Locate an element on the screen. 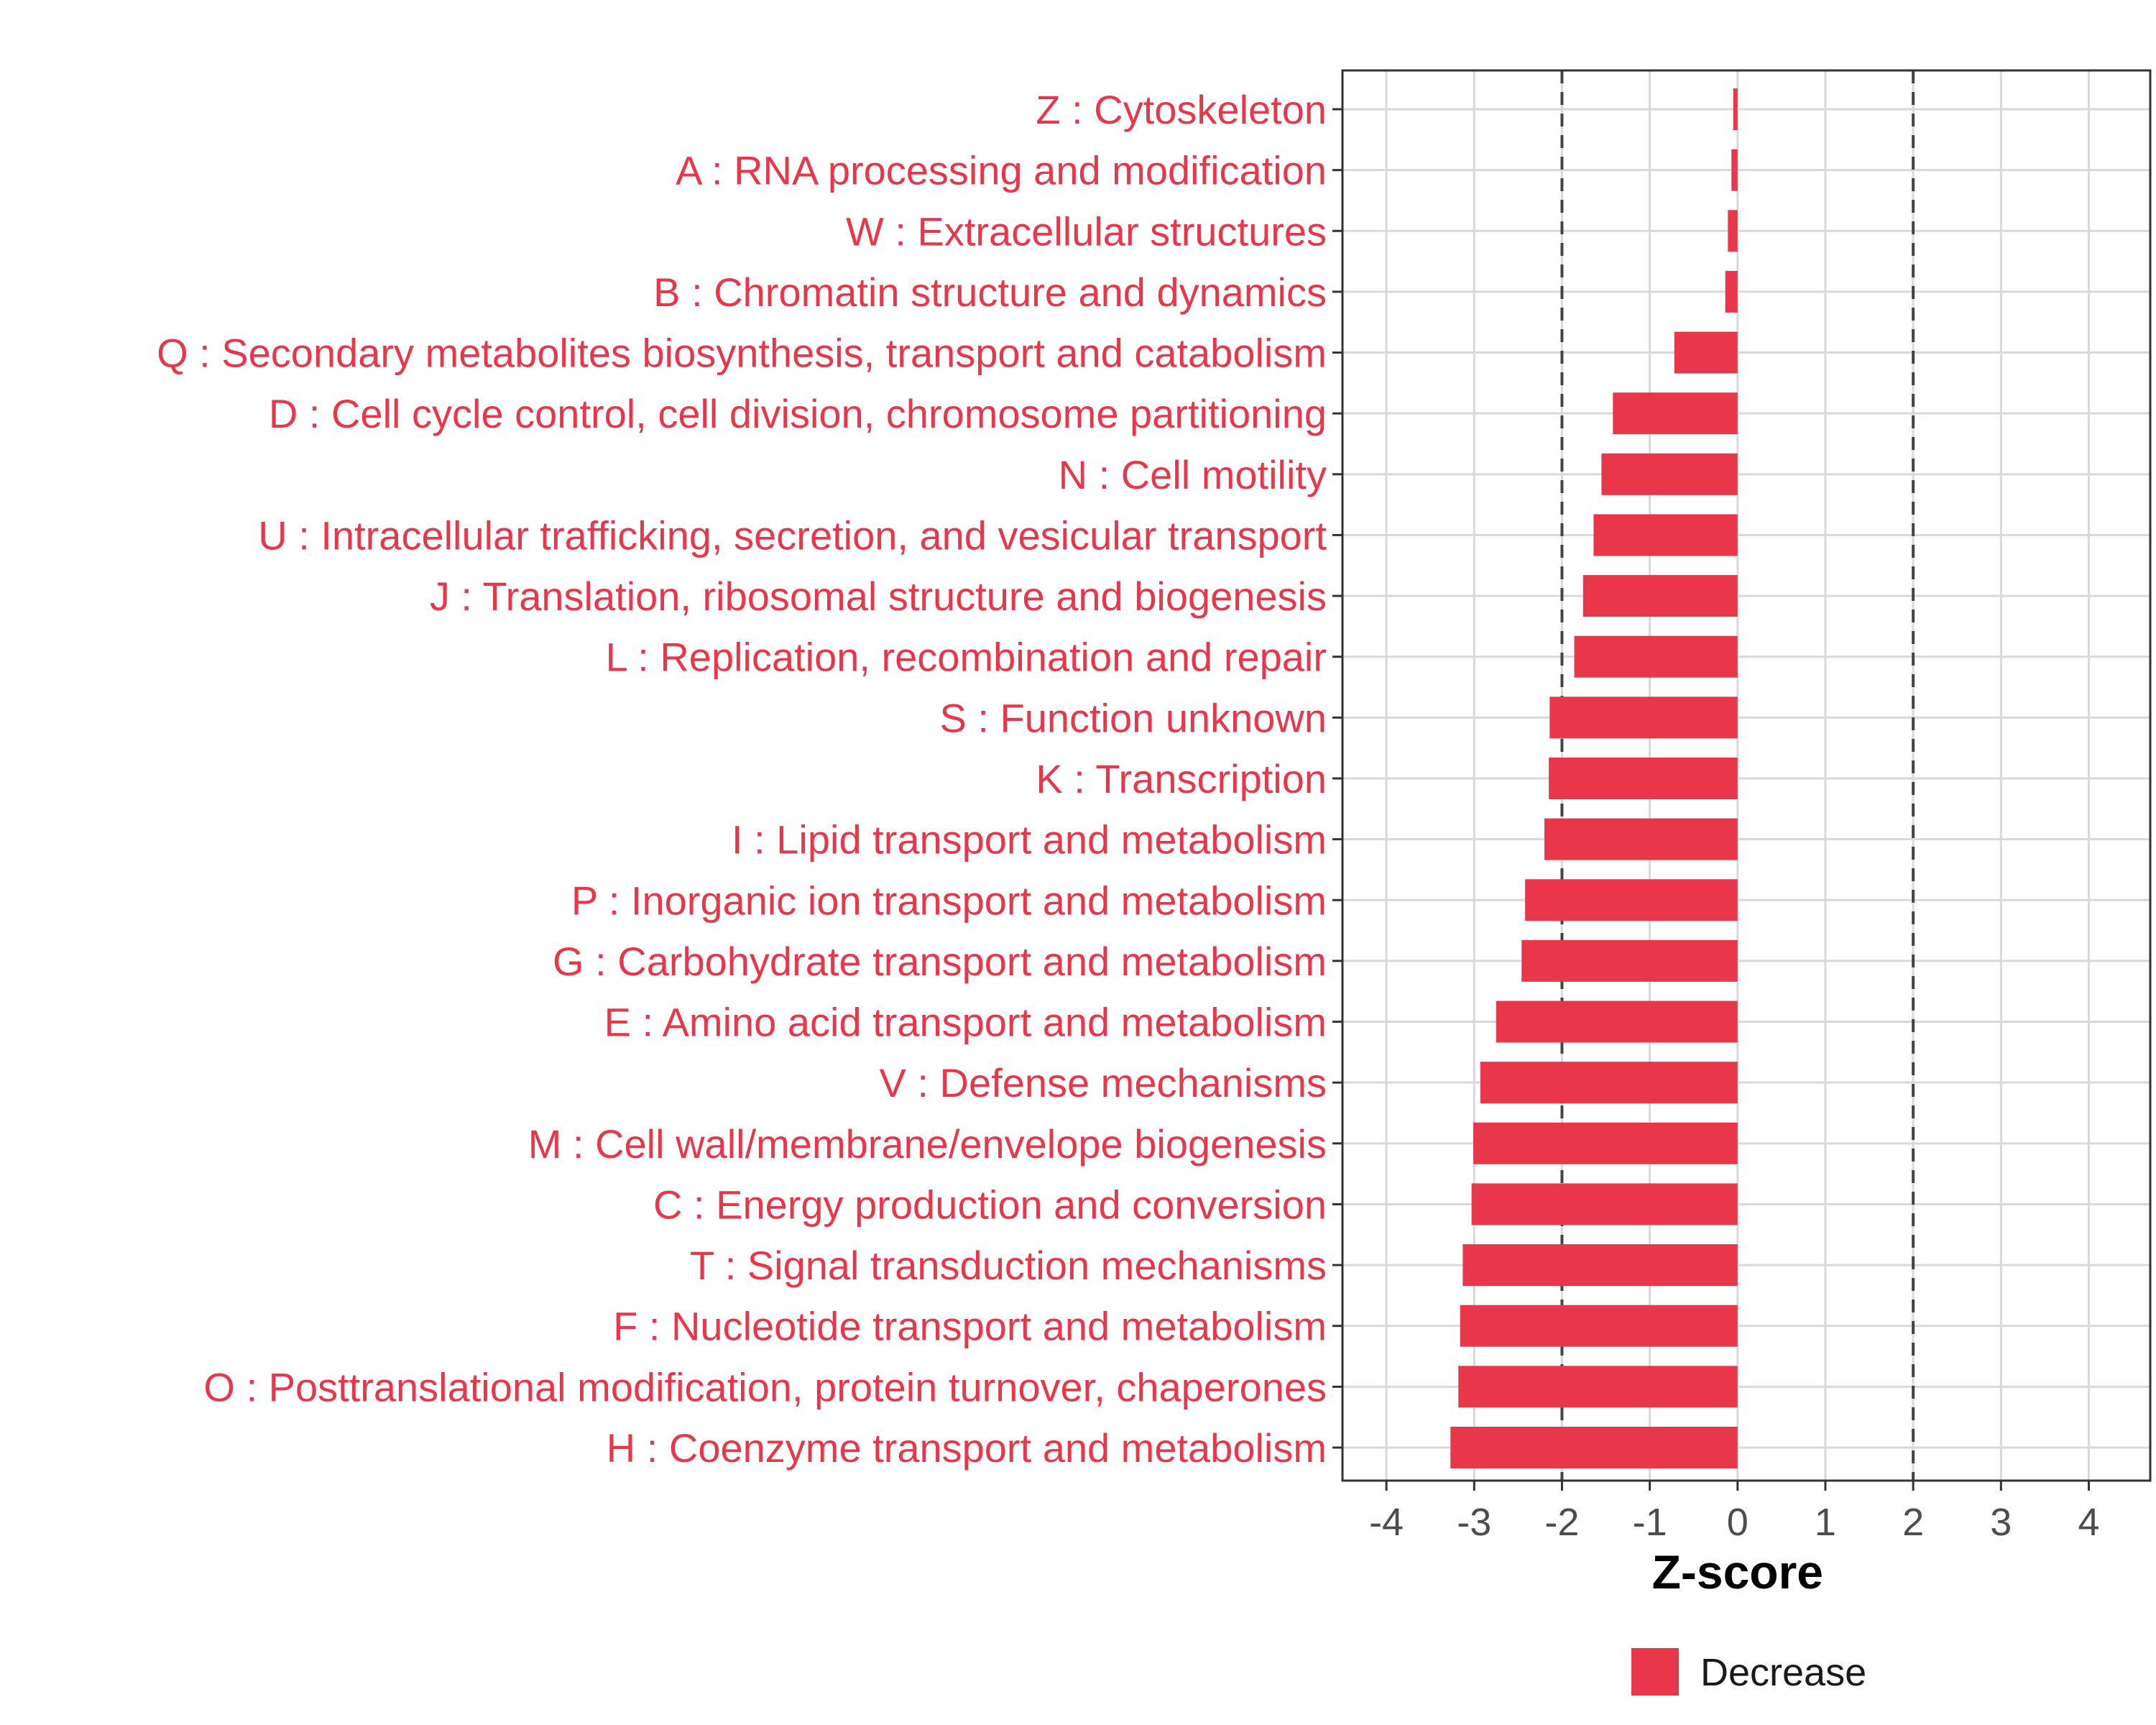 The height and width of the screenshot is (1725, 2156). x-tick-label: -4 is located at coordinates (1386, 1522).